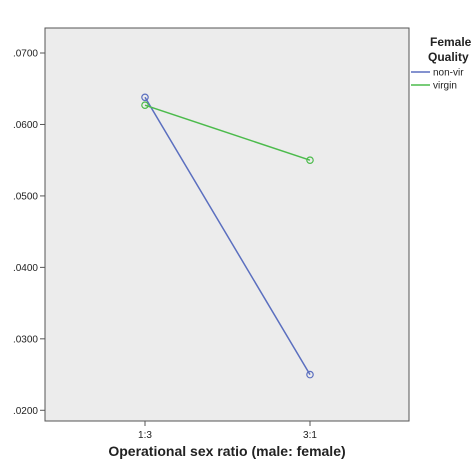 This screenshot has height=474, width=474. Describe the element at coordinates (25, 268) in the screenshot. I see `y-tick-label: .0400` at that location.